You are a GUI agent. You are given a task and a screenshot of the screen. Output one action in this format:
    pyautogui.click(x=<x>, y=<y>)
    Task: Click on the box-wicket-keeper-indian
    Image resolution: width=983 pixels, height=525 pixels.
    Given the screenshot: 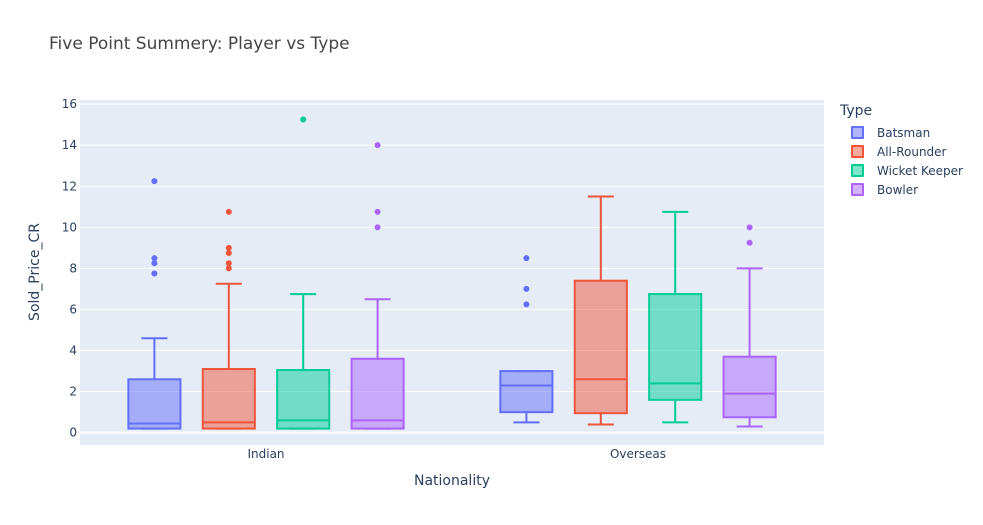 What is the action you would take?
    pyautogui.click(x=303, y=273)
    